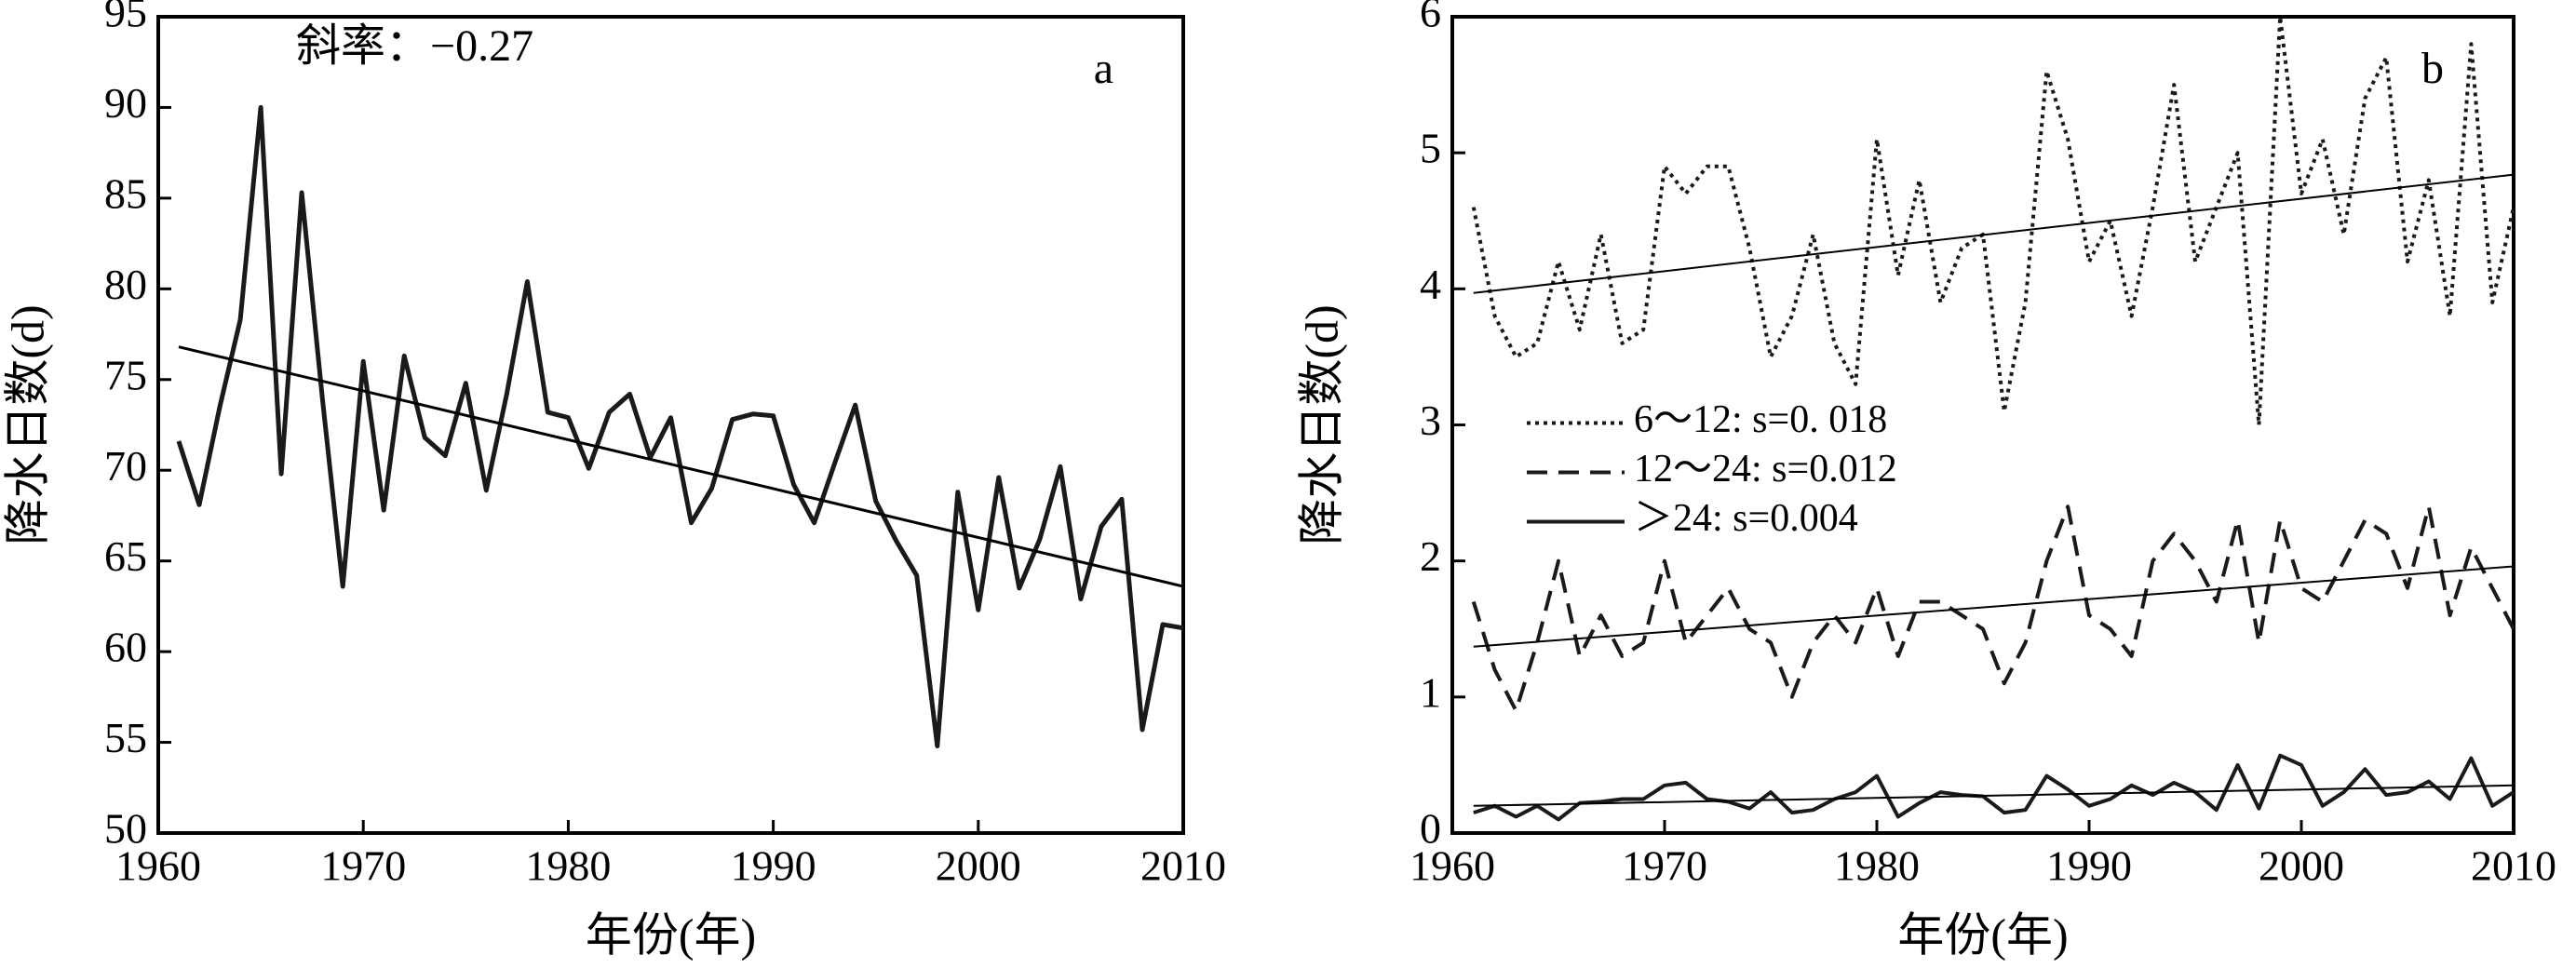 This screenshot has height=968, width=2576. I want to click on y-tick-label: 60, so click(125, 647).